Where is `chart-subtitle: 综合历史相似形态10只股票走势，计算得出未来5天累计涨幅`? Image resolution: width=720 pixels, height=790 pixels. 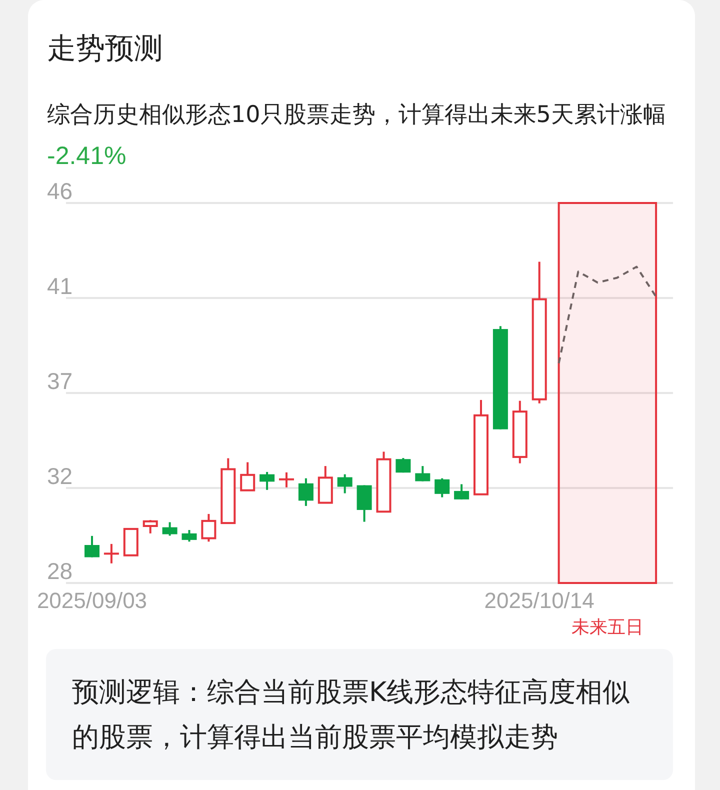 chart-subtitle: 综合历史相似形态10只股票走势，计算得出未来5天累计涨幅 is located at coordinates (356, 115).